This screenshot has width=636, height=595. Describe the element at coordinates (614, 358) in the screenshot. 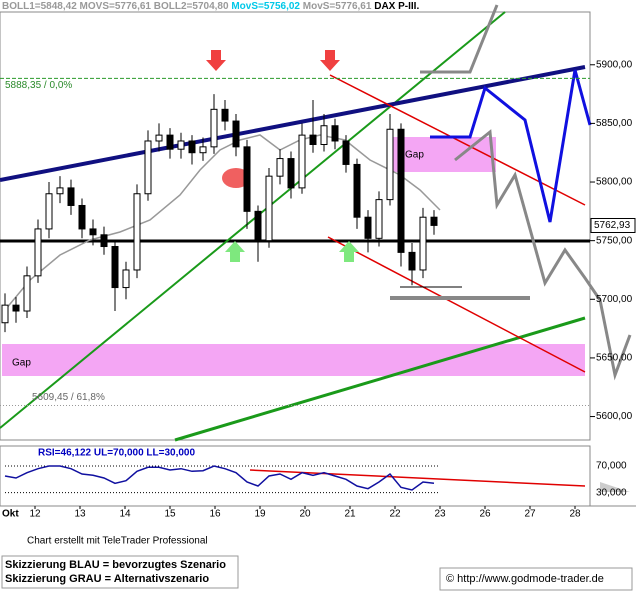

I see `y-tick-label: 5650,00` at that location.